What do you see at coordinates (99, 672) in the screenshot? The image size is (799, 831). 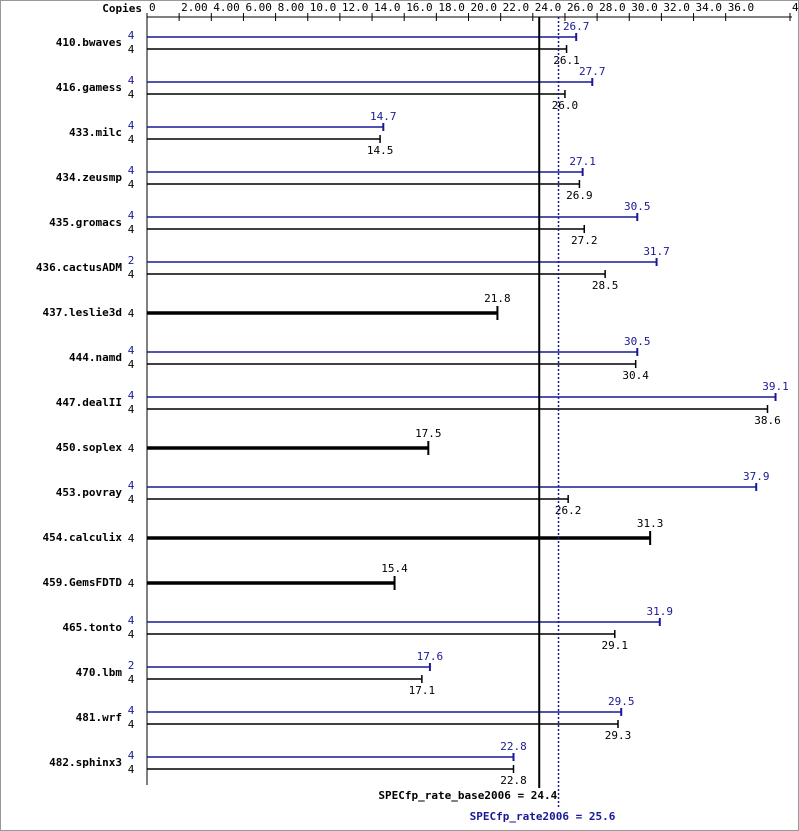 I see `benchmark-name: 470.lbm` at bounding box center [99, 672].